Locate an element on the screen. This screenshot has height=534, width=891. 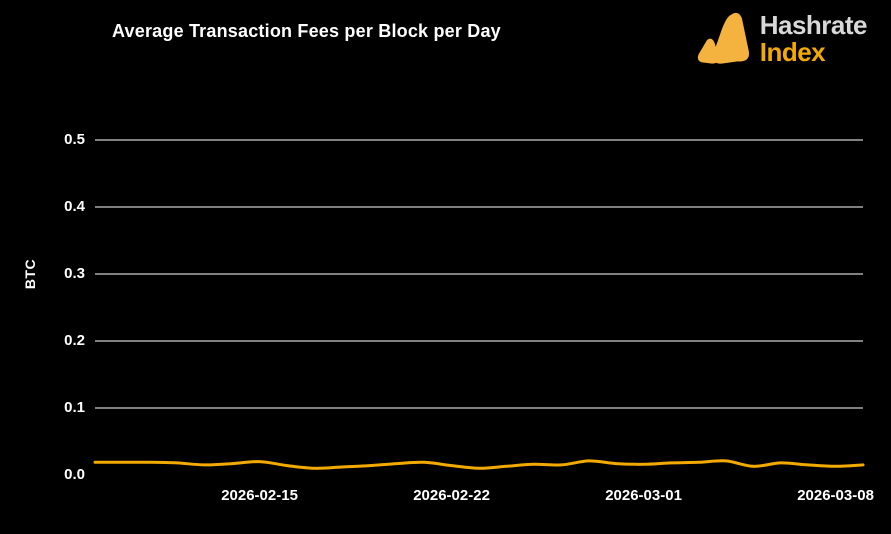
x-tick-label: 2026-02-15 is located at coordinates (259, 495).